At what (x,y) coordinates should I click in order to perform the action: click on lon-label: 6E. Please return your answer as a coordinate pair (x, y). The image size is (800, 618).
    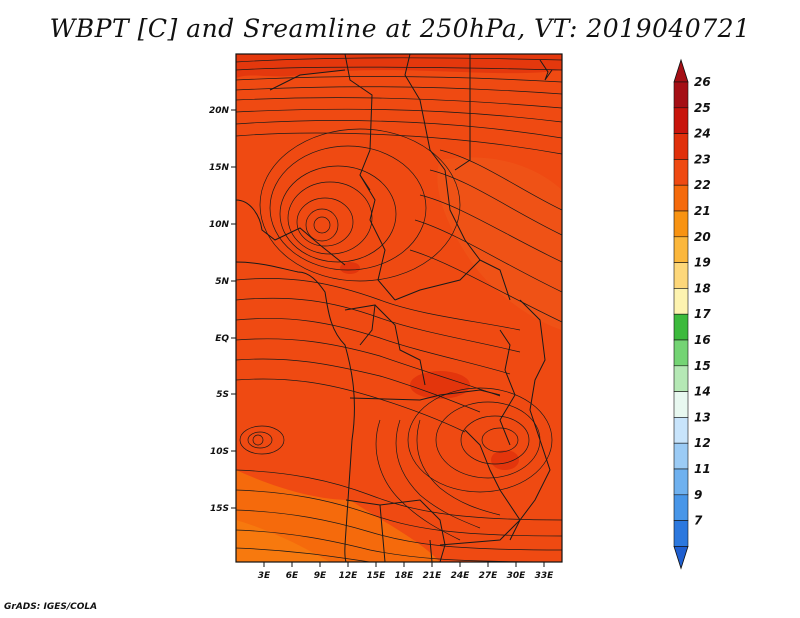
    Looking at the image, I should click on (292, 576).